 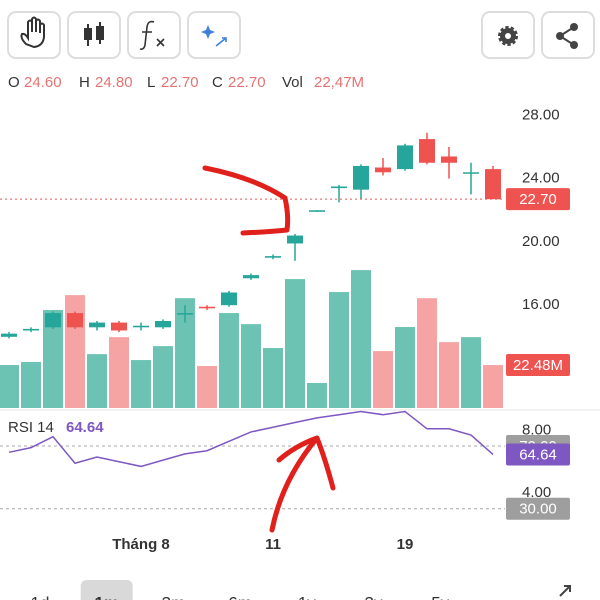 What do you see at coordinates (339, 82) in the screenshot?
I see `ohlc-value: 22,47M` at bounding box center [339, 82].